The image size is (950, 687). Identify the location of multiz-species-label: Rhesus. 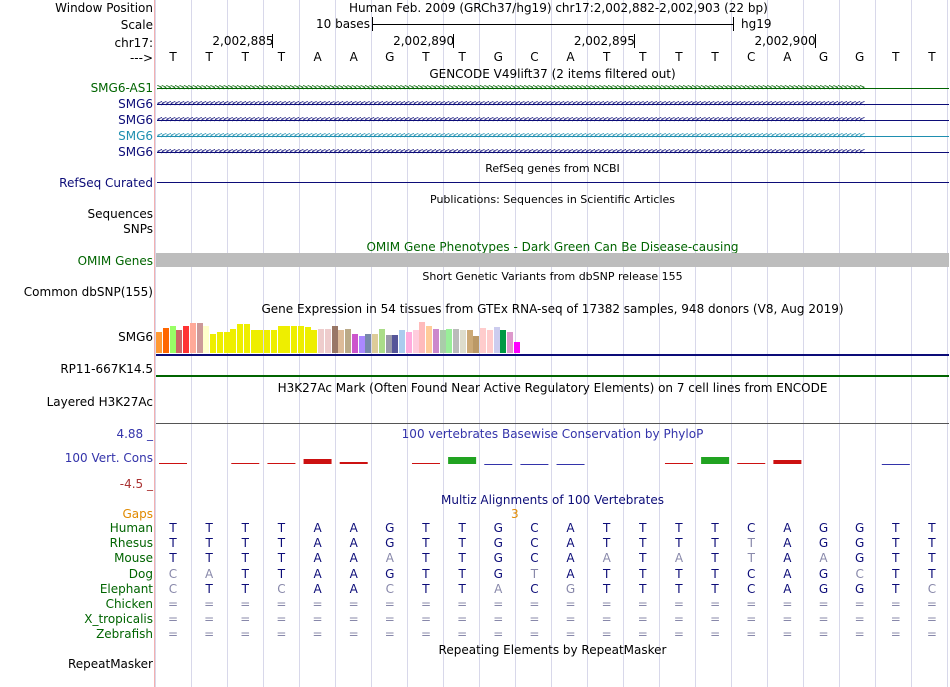
(131, 543).